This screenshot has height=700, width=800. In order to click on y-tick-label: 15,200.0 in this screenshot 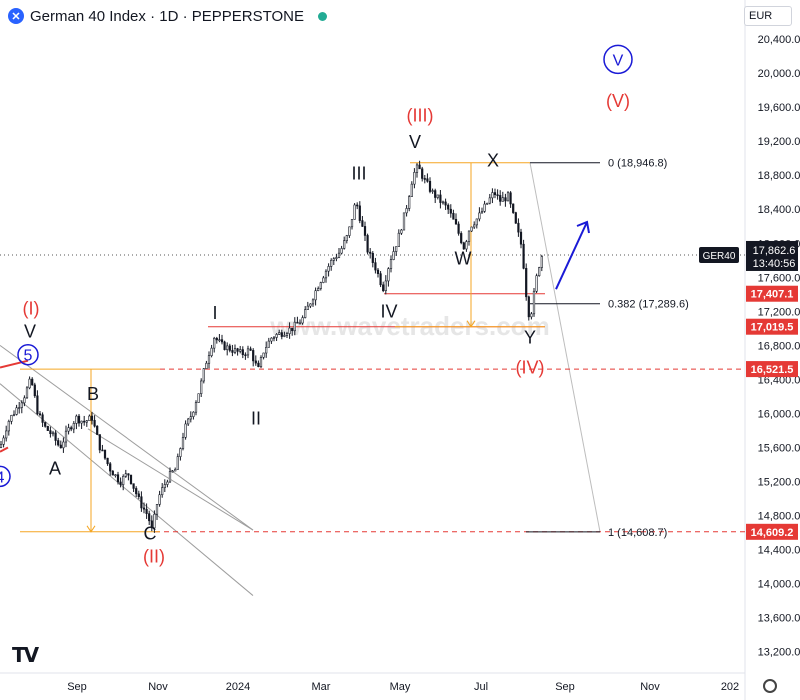, I will do `click(779, 483)`.